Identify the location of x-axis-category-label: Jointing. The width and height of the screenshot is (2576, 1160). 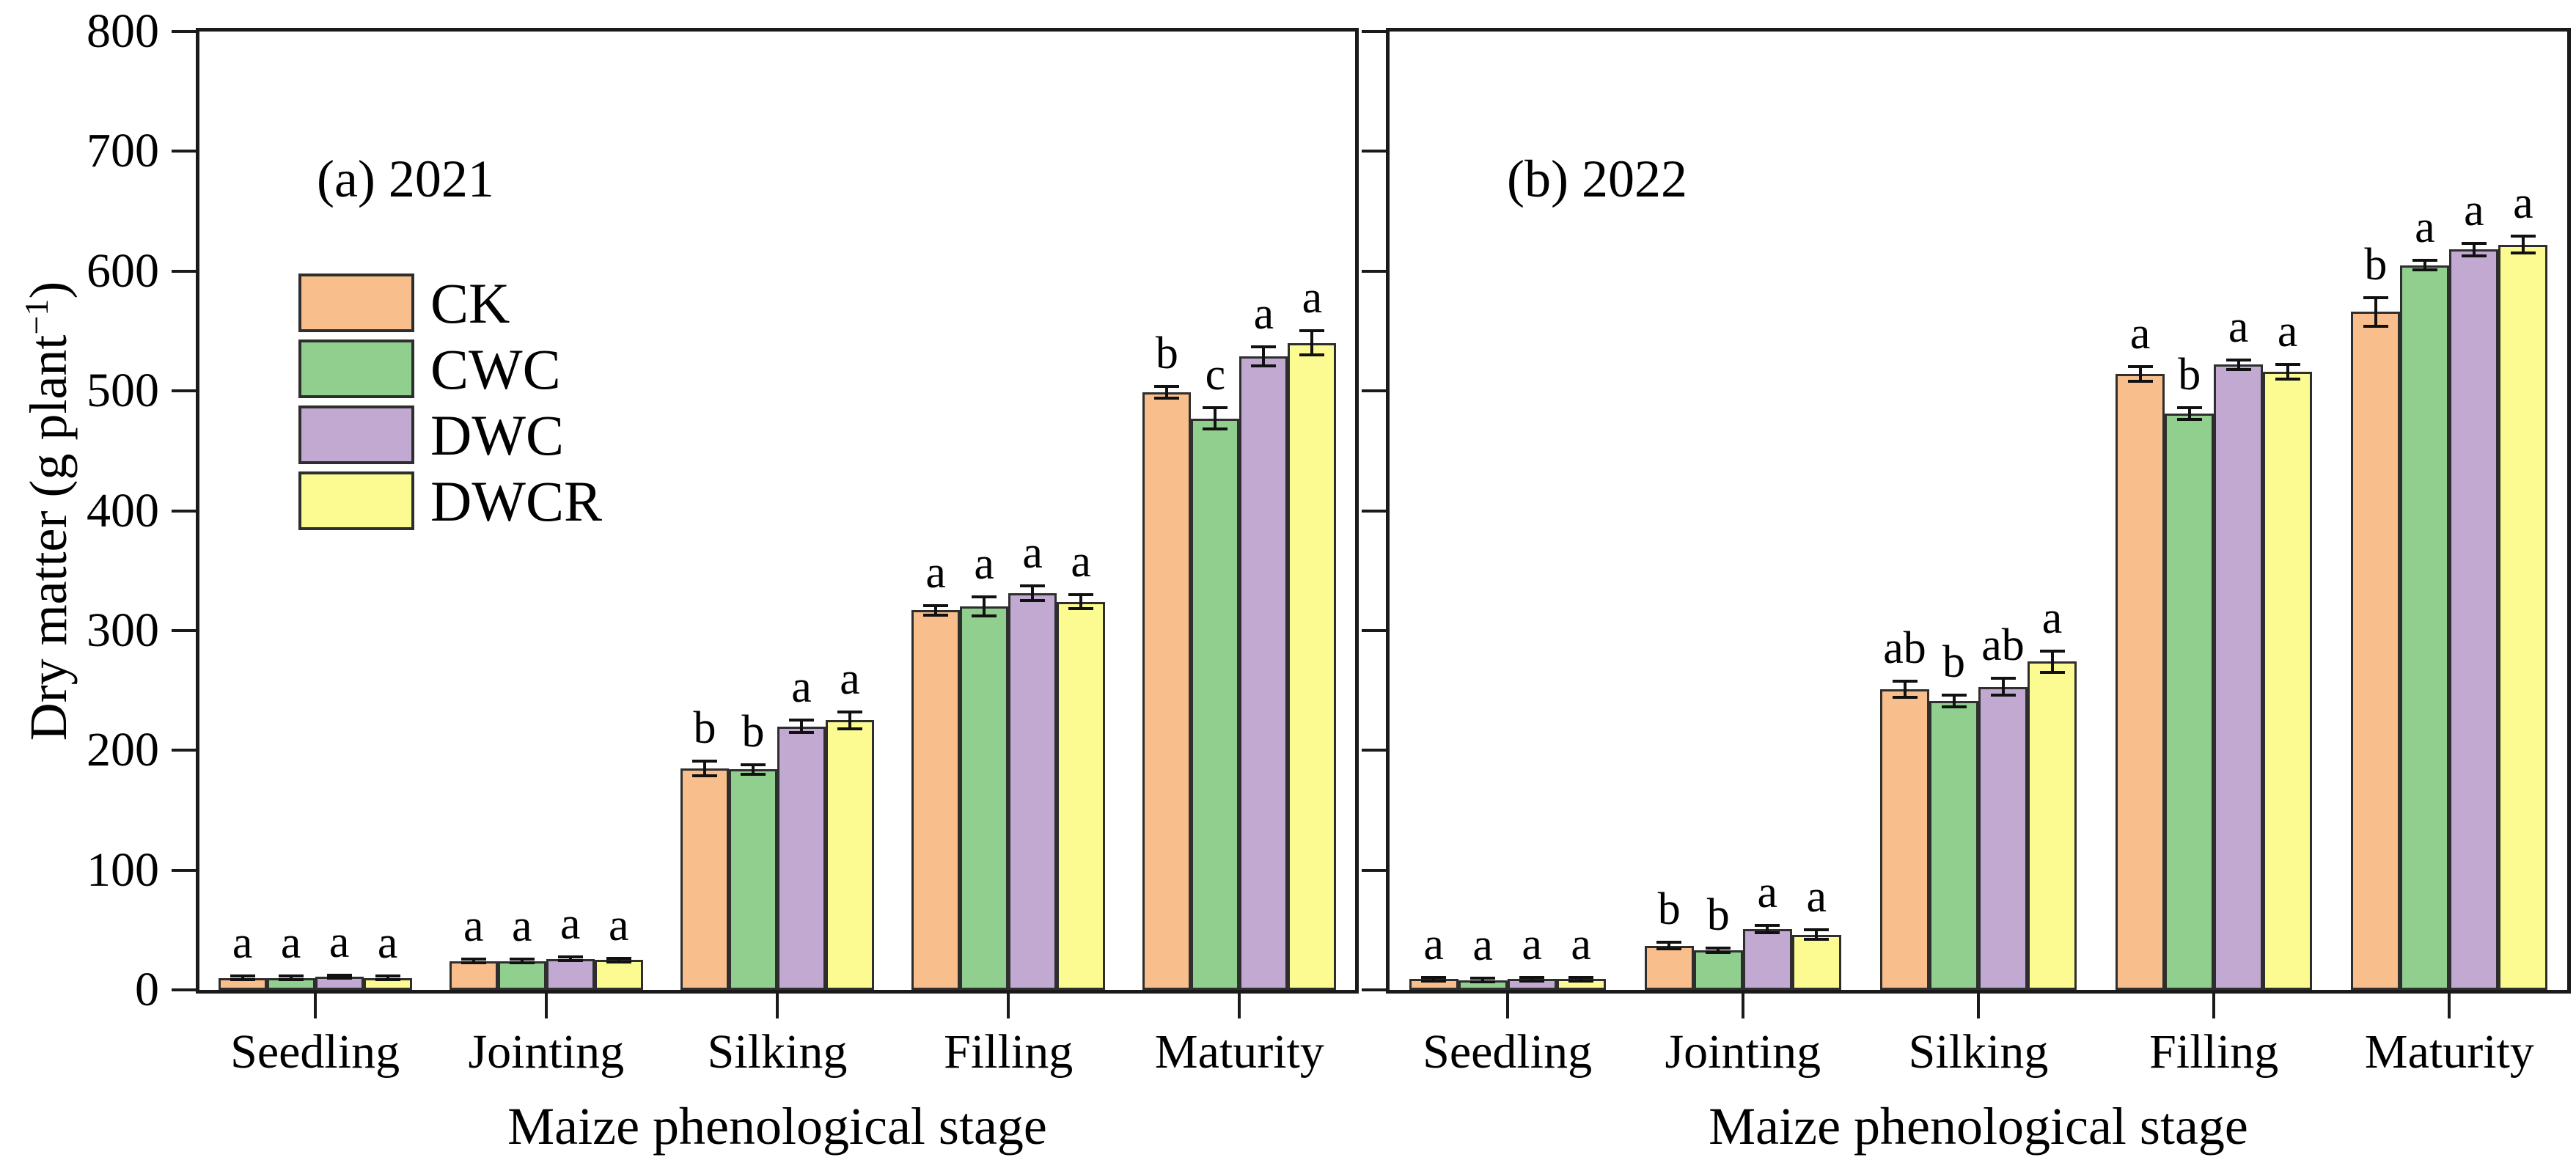
(546, 1052).